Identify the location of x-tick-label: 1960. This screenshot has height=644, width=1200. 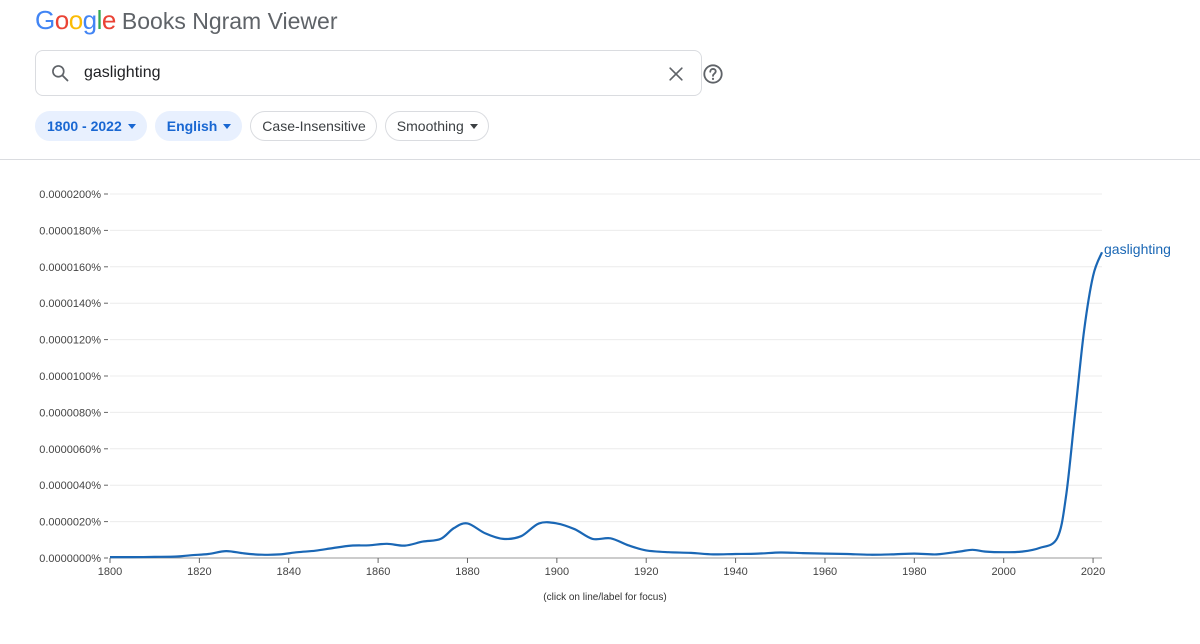
(825, 572).